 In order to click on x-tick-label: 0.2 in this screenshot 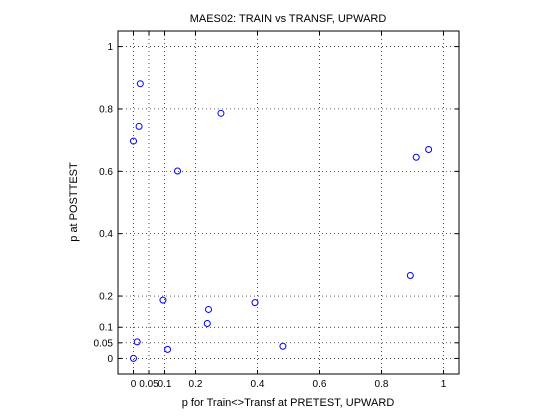, I will do `click(196, 384)`.